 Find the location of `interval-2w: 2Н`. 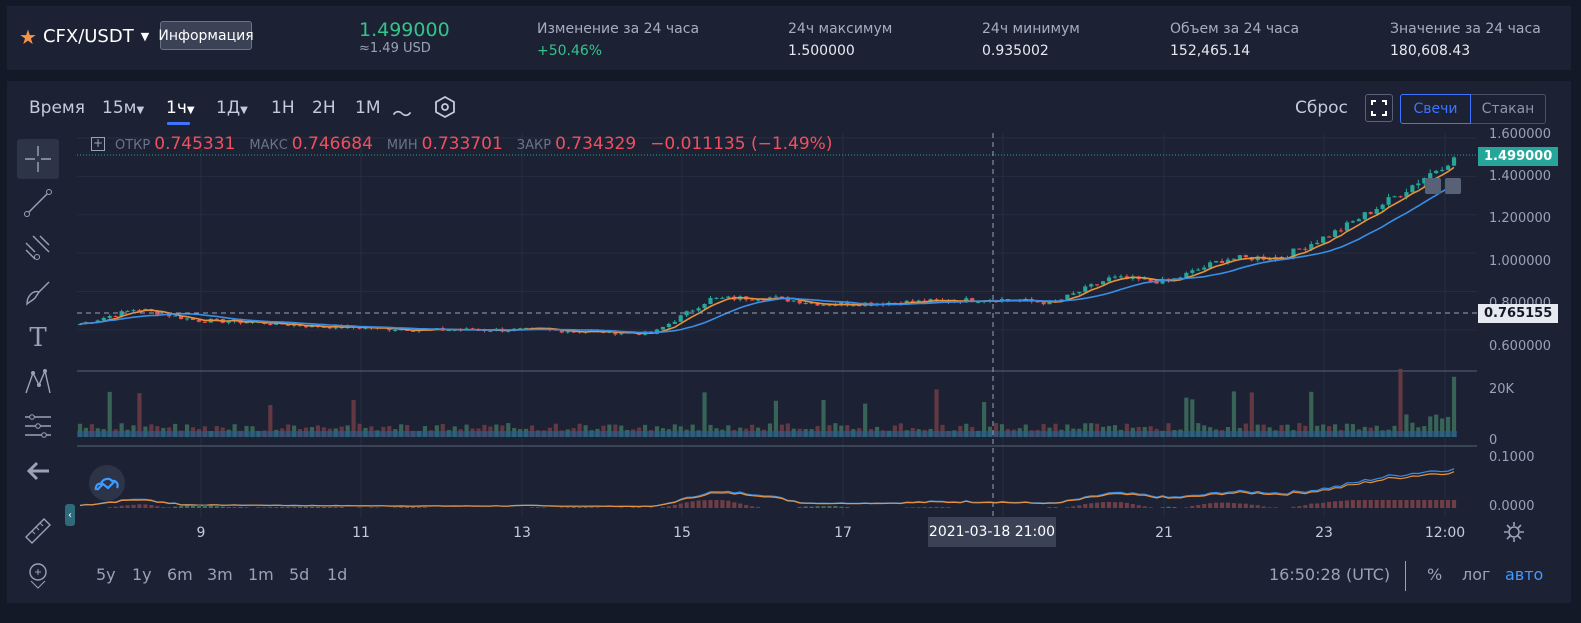

interval-2w: 2Н is located at coordinates (324, 108).